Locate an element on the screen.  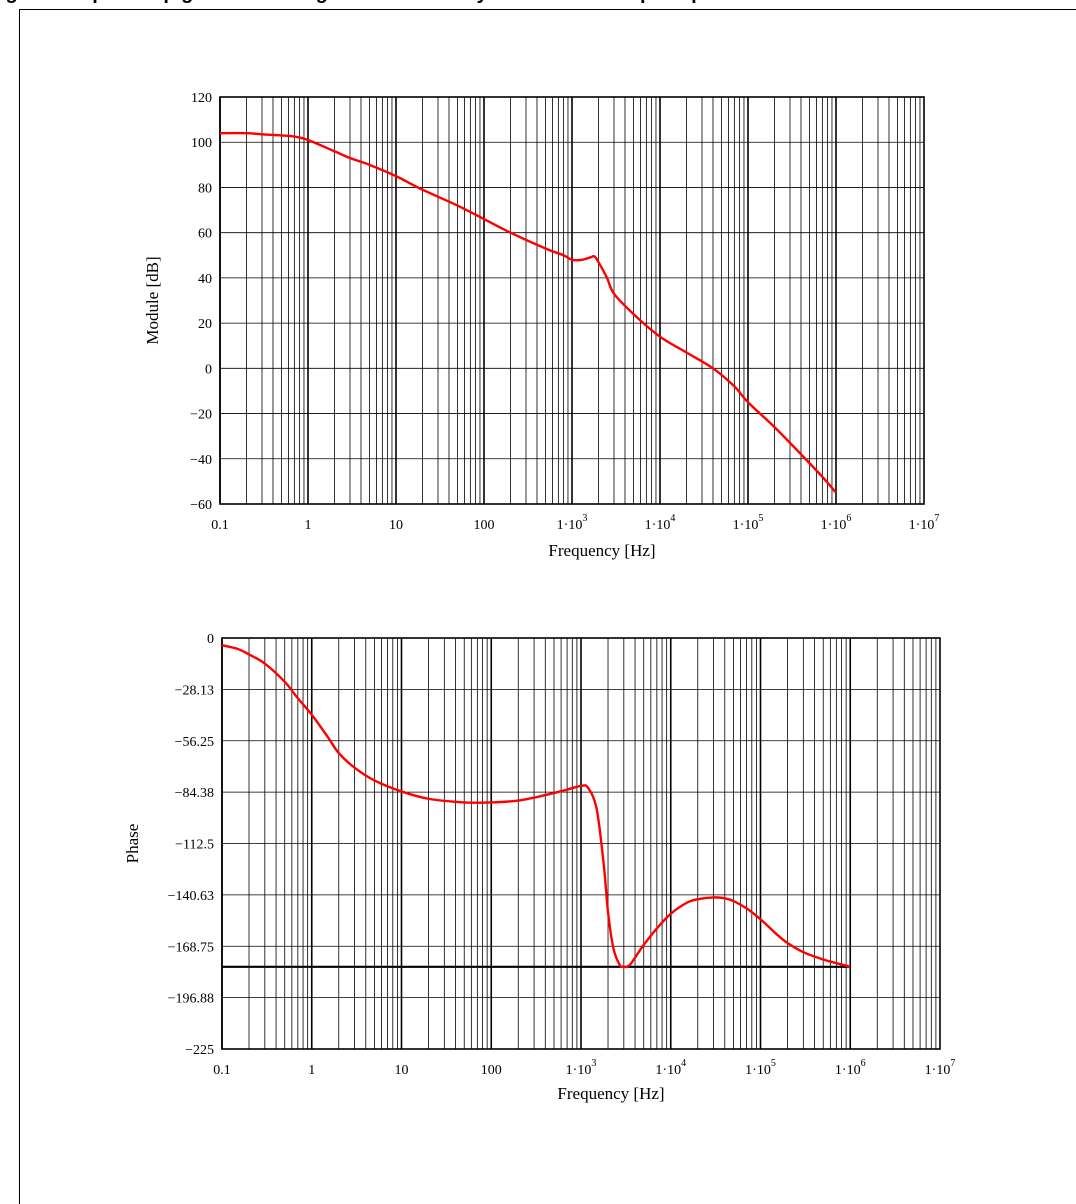
phase-x-tick-label: 0.1 is located at coordinates (222, 1070).